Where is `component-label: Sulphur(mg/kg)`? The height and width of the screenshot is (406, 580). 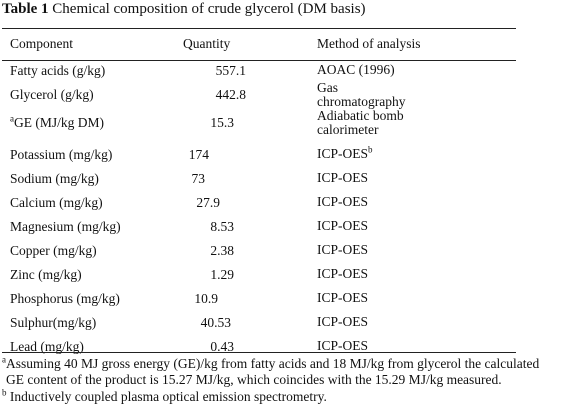
component-label: Sulphur(mg/kg) is located at coordinates (53, 322).